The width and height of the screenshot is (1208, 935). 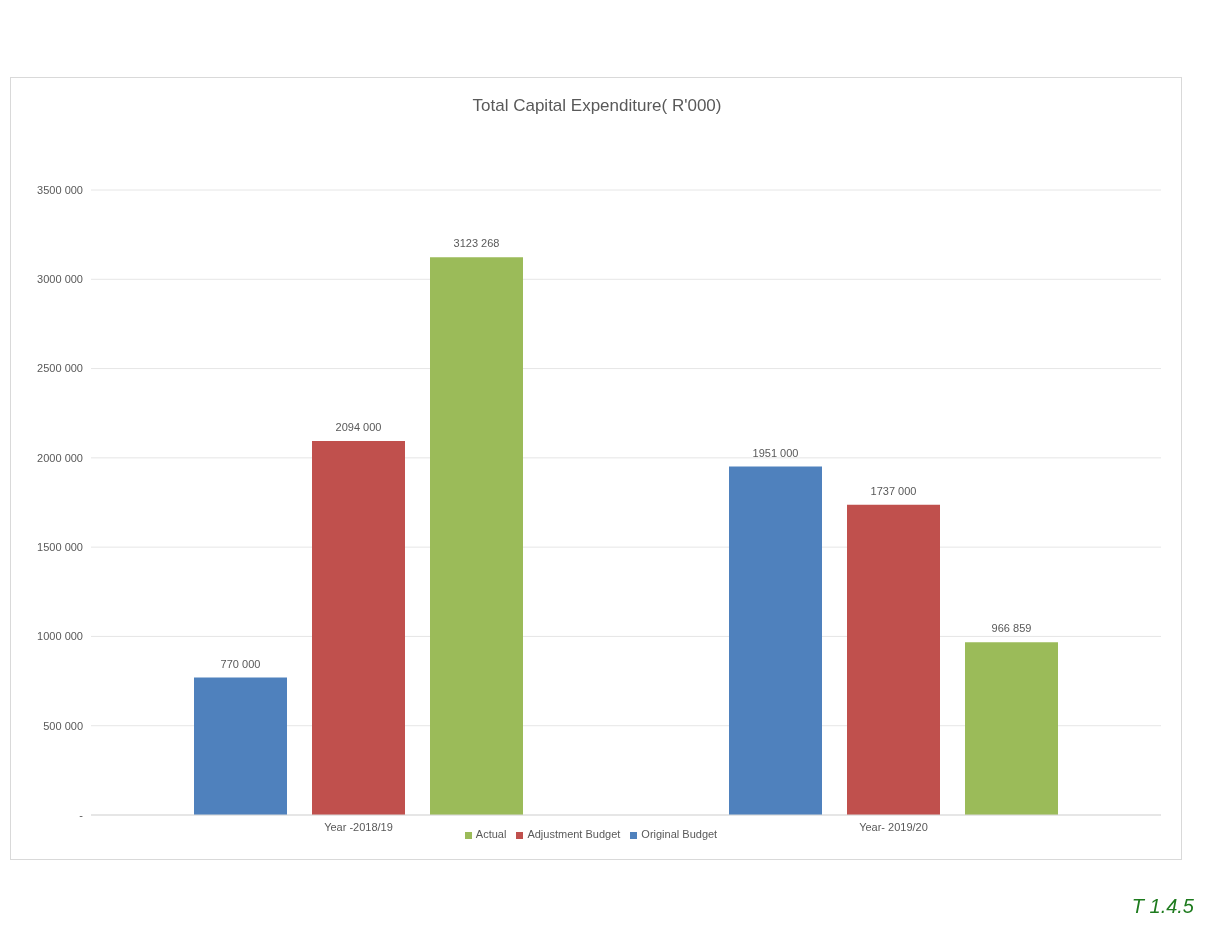 I want to click on y-tick-label: -, so click(x=81, y=814).